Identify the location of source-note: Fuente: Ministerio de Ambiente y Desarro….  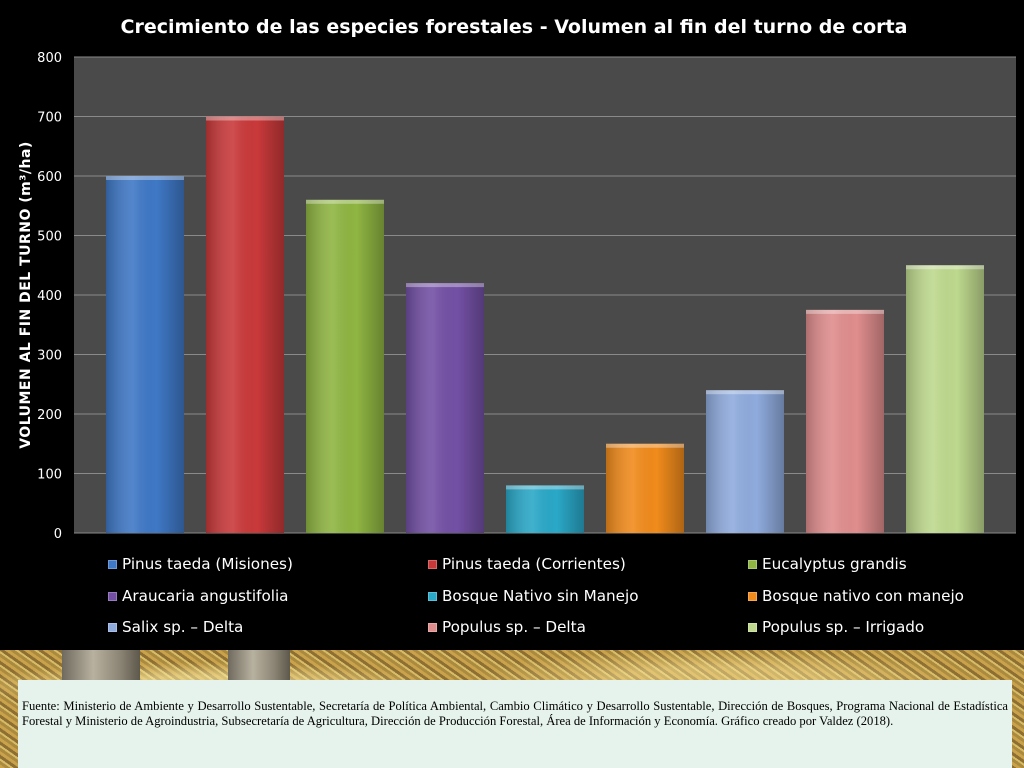
(515, 713).